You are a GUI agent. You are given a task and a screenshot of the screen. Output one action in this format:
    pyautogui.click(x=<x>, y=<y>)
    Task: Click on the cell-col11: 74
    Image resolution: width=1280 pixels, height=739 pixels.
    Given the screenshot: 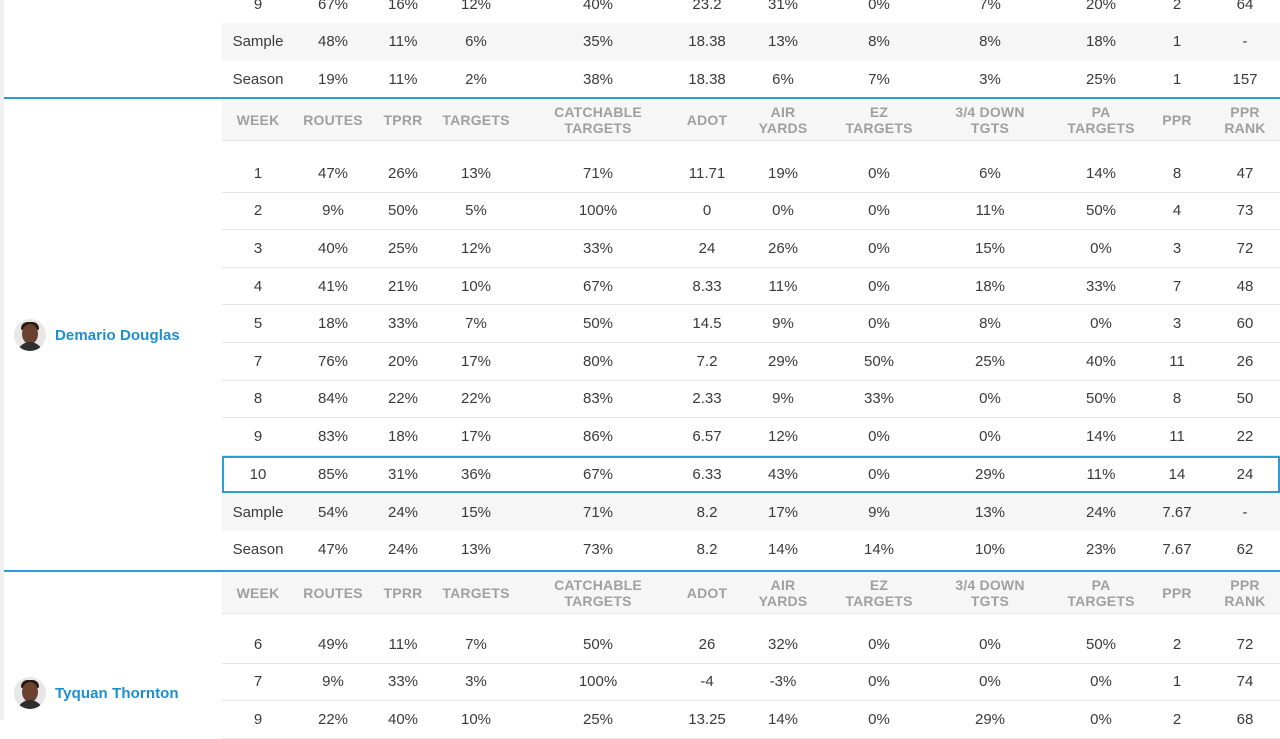 What is the action you would take?
    pyautogui.click(x=1245, y=682)
    